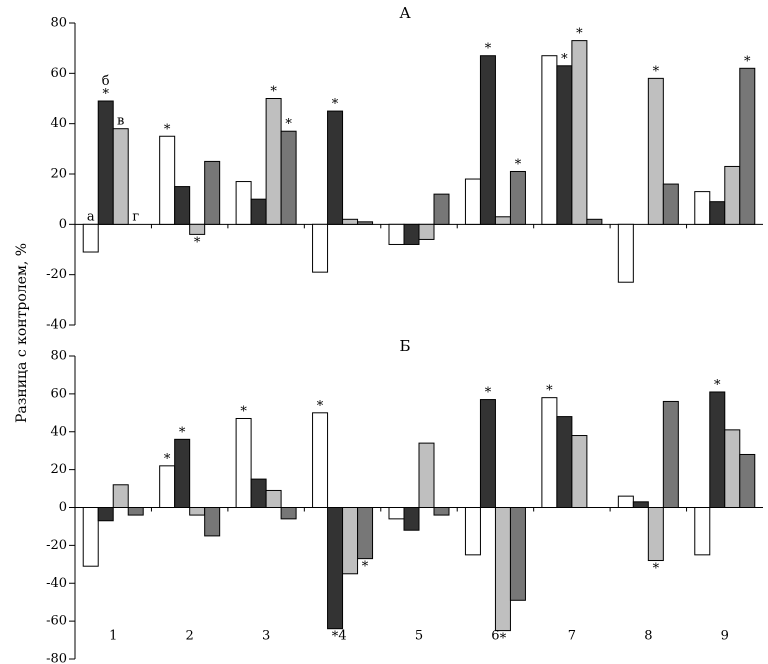 The width and height of the screenshot is (768, 664). What do you see at coordinates (63, 224) in the screenshot?
I see `y-tick-label: 0` at bounding box center [63, 224].